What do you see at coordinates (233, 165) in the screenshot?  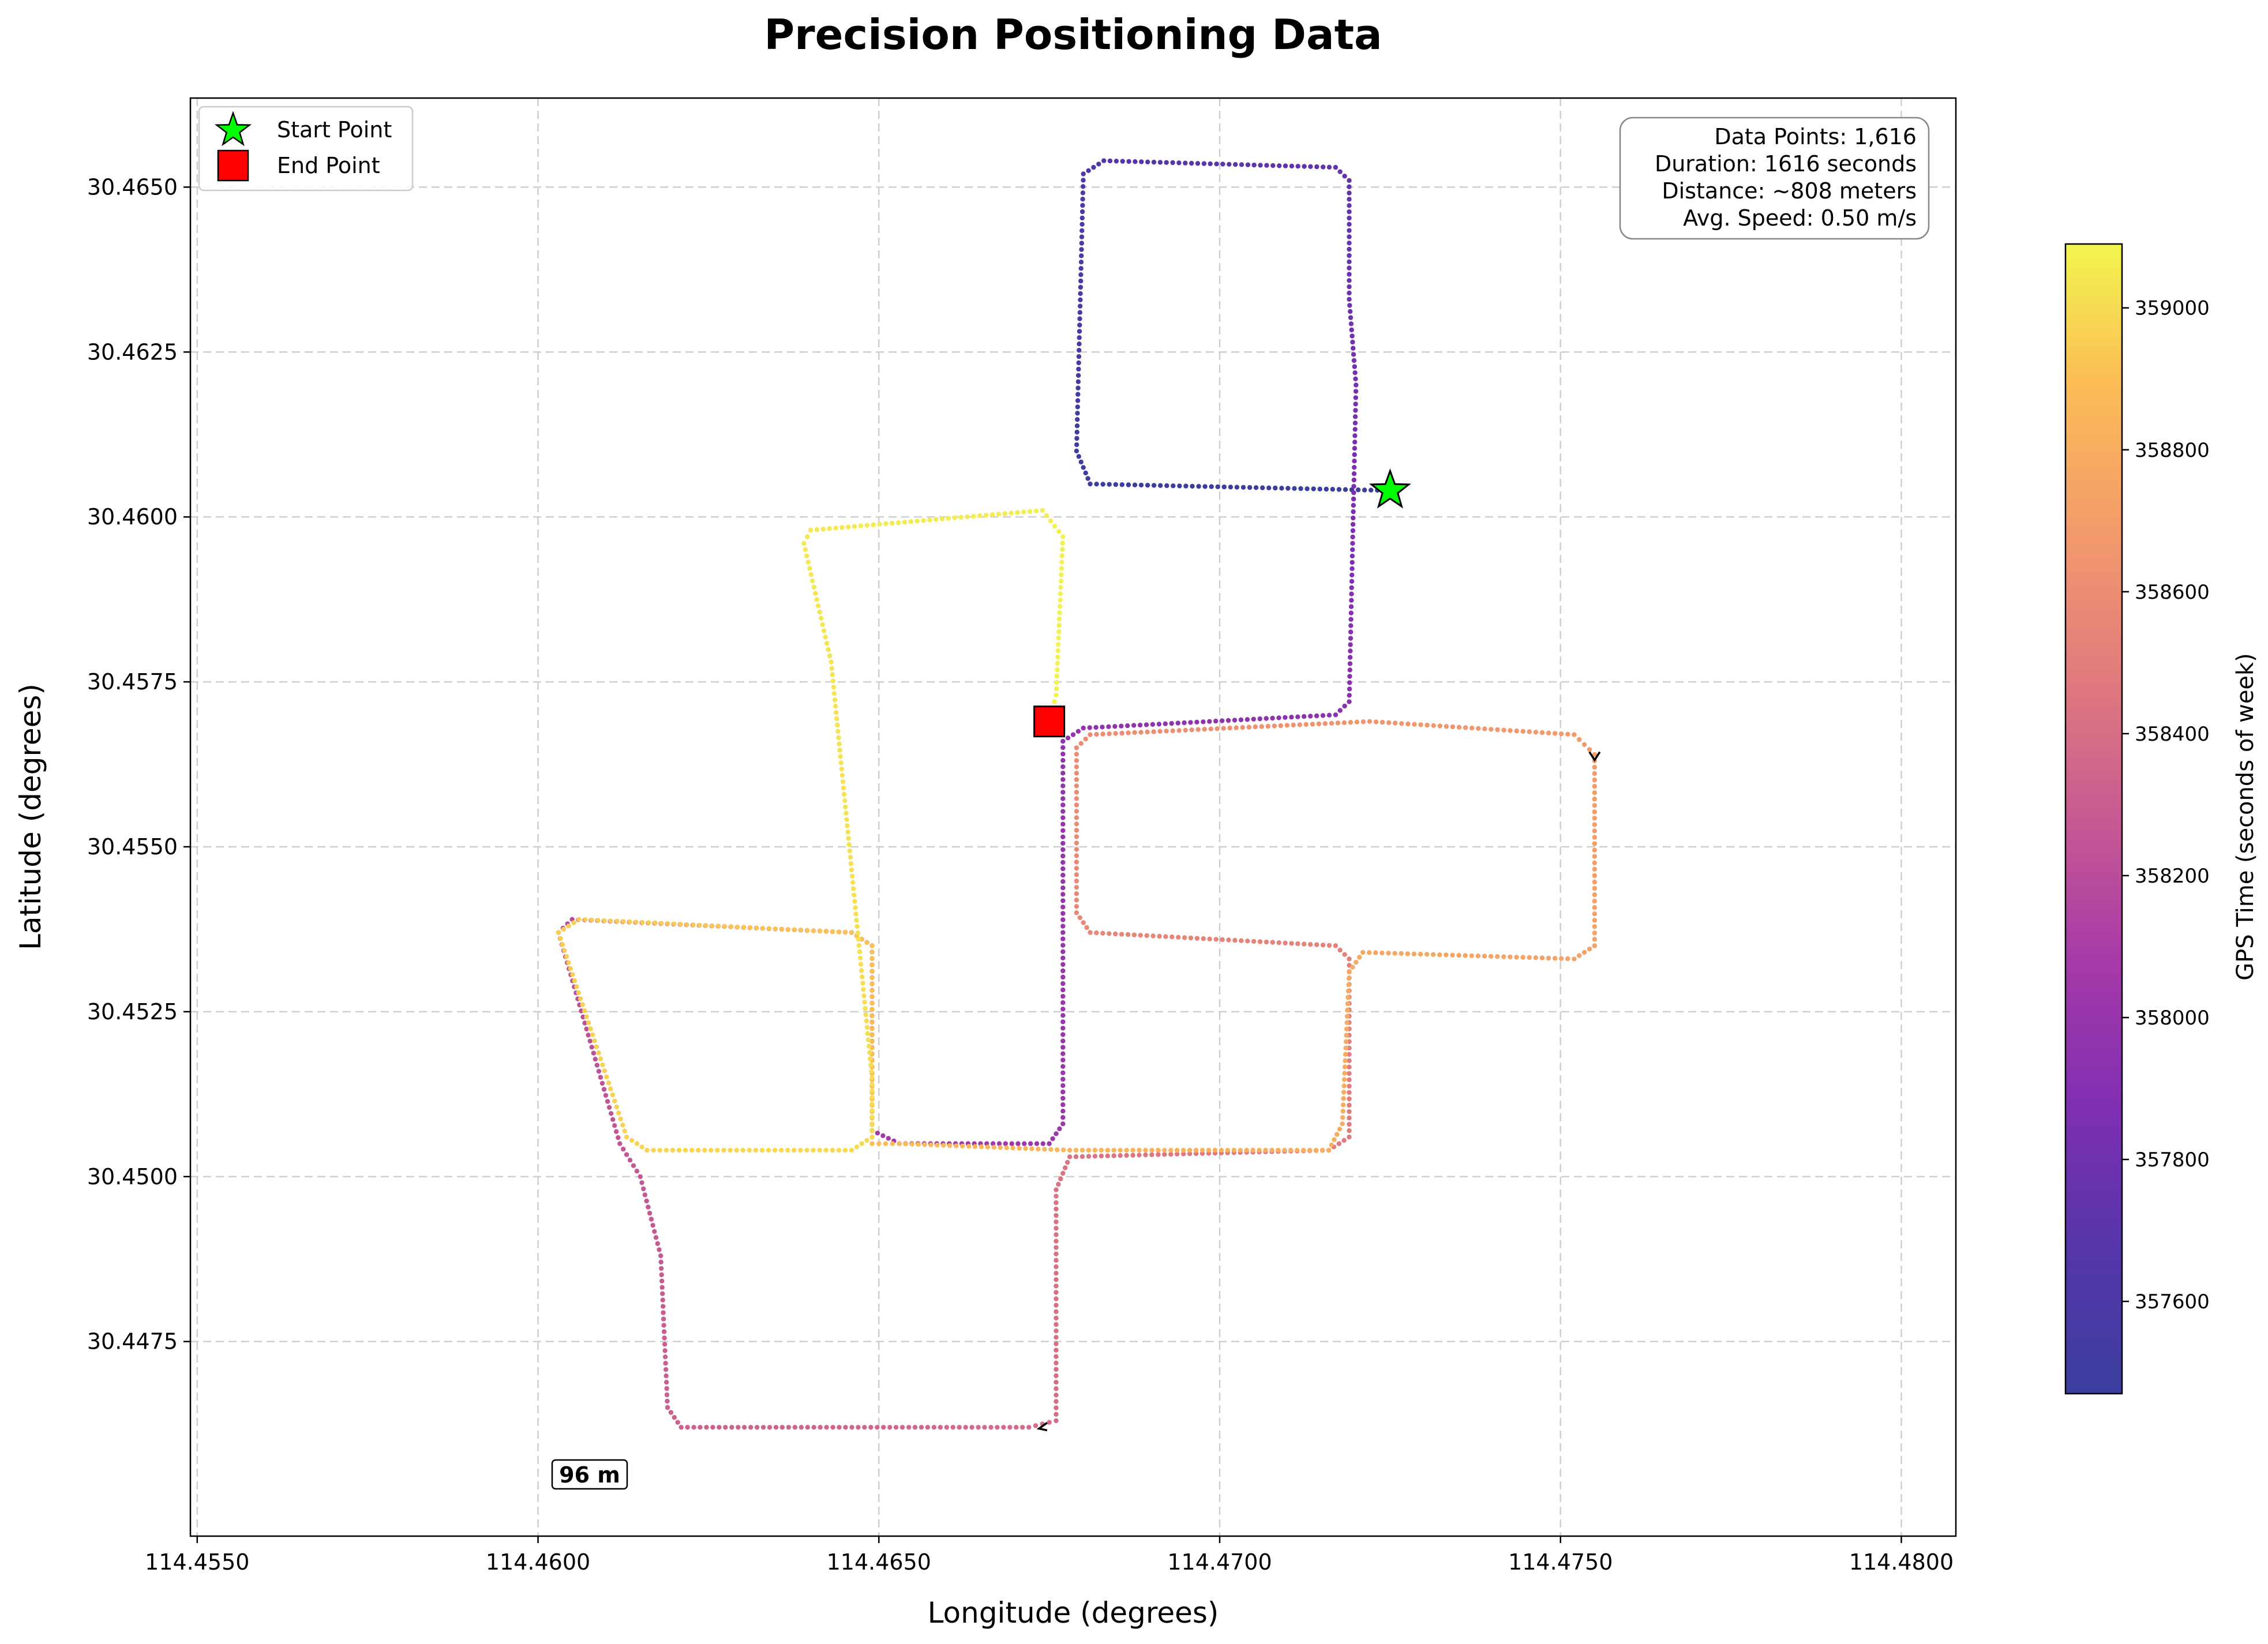 I see `legend-square-icon` at bounding box center [233, 165].